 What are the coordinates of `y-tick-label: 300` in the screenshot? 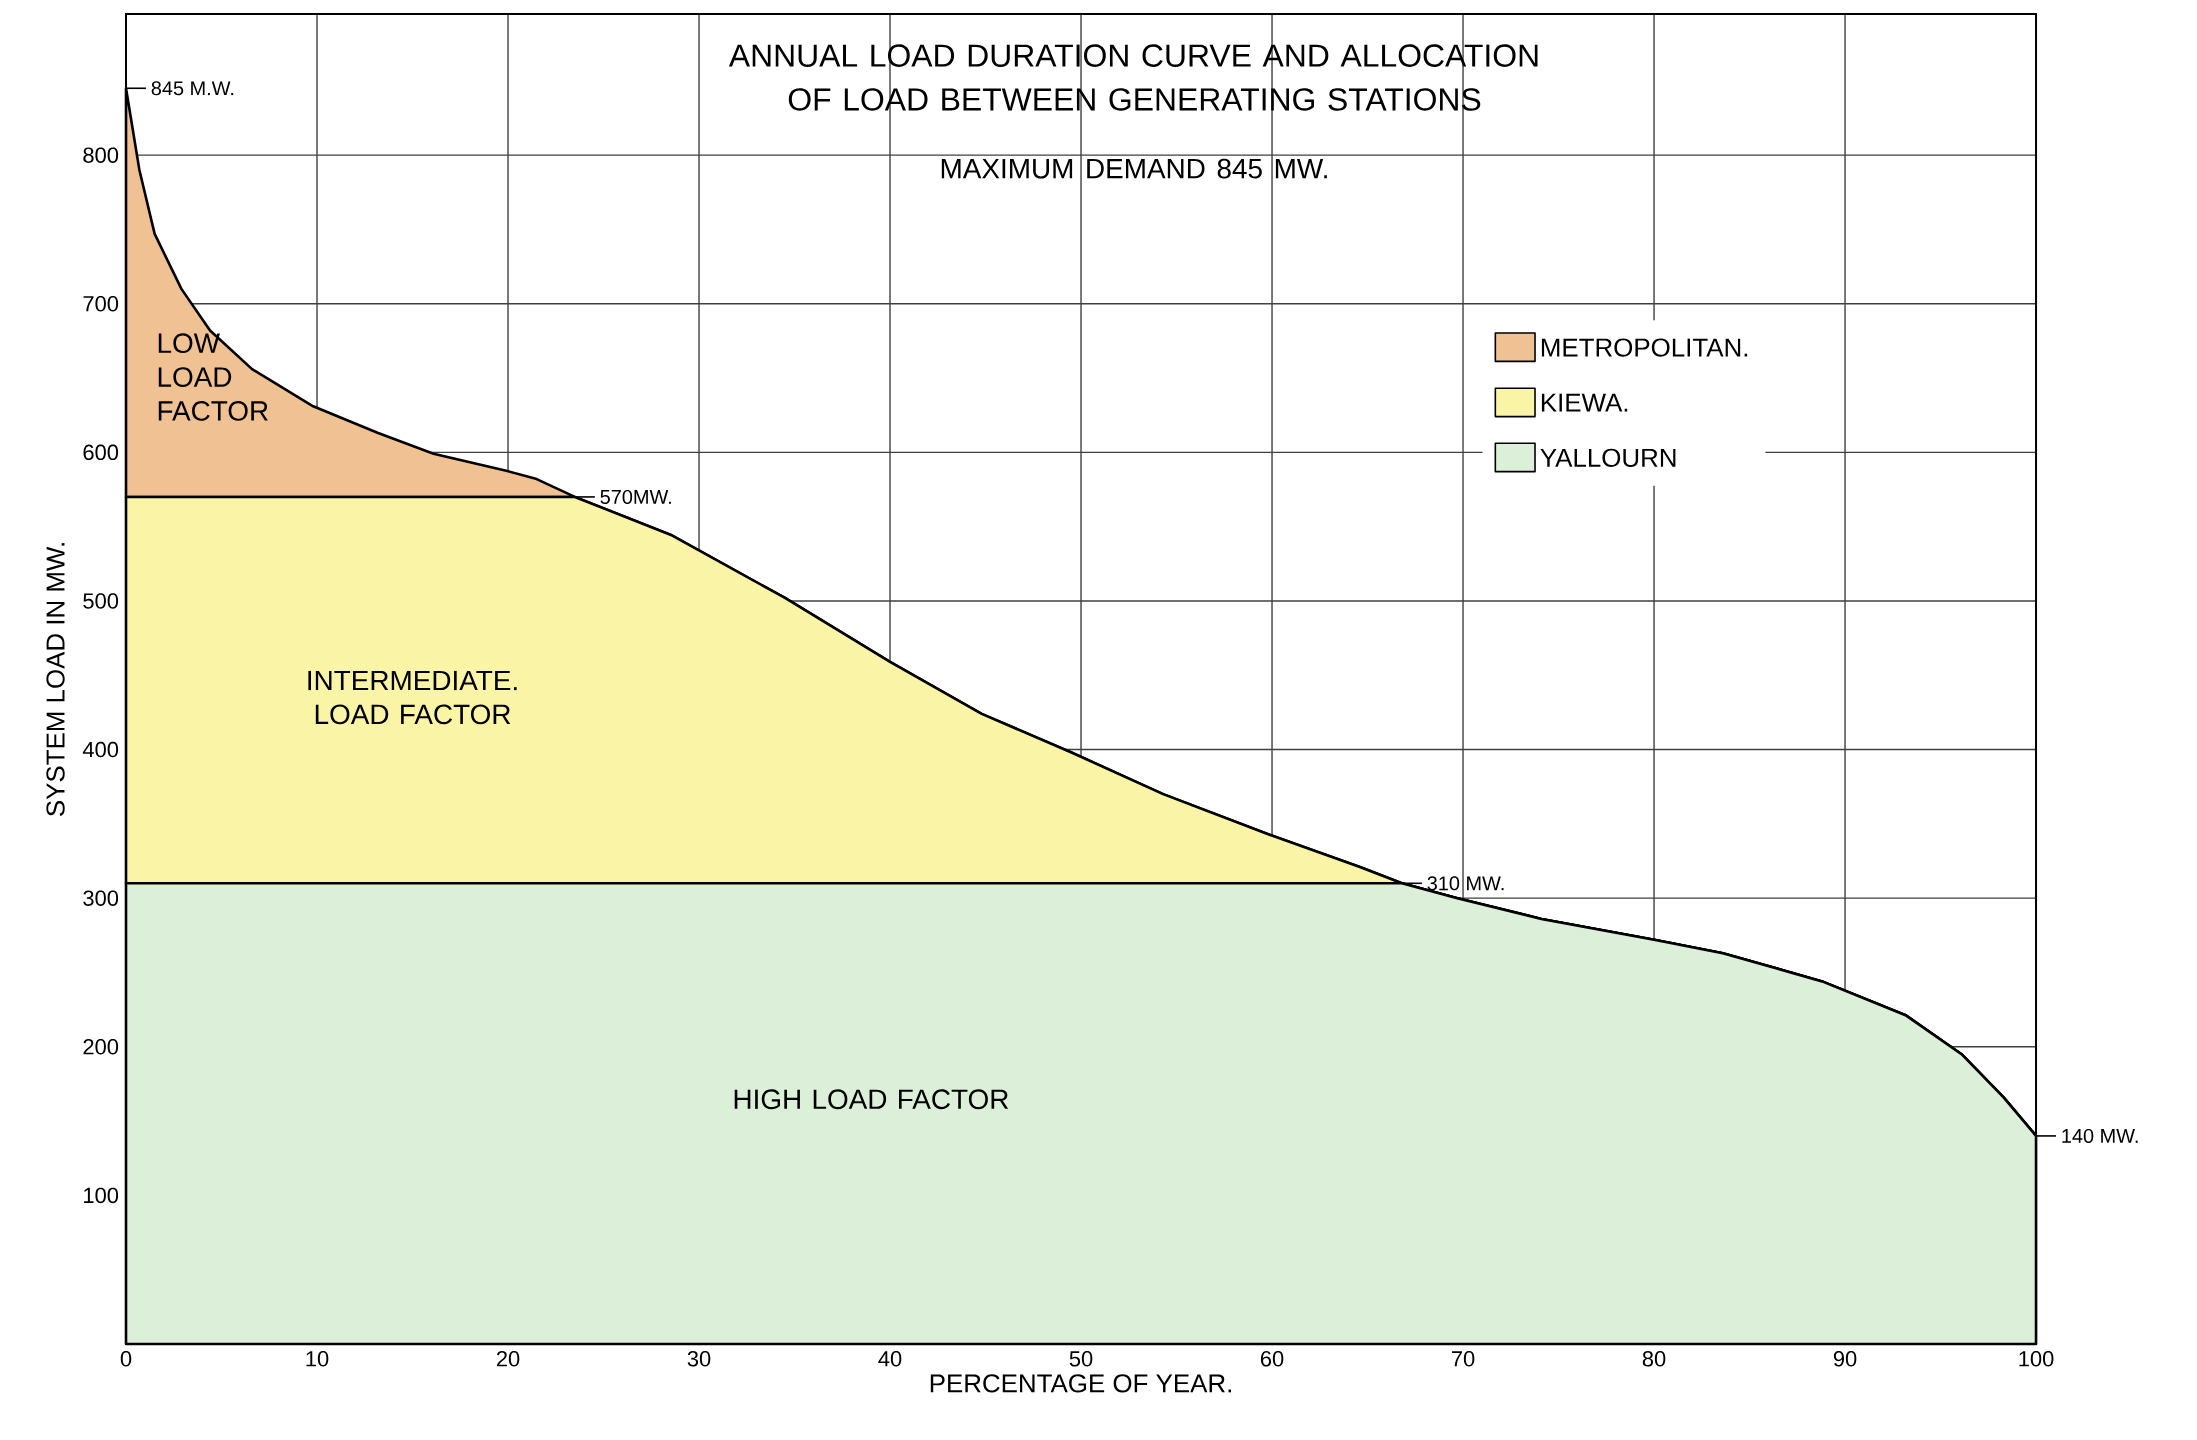 It's located at (101, 898).